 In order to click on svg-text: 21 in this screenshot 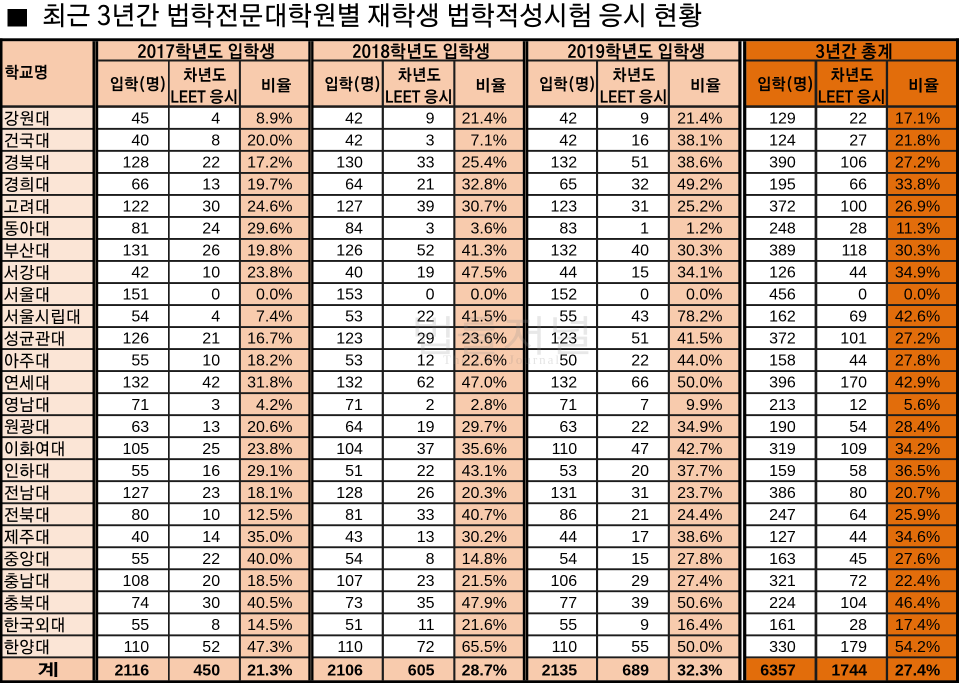, I will do `click(211, 339)`.